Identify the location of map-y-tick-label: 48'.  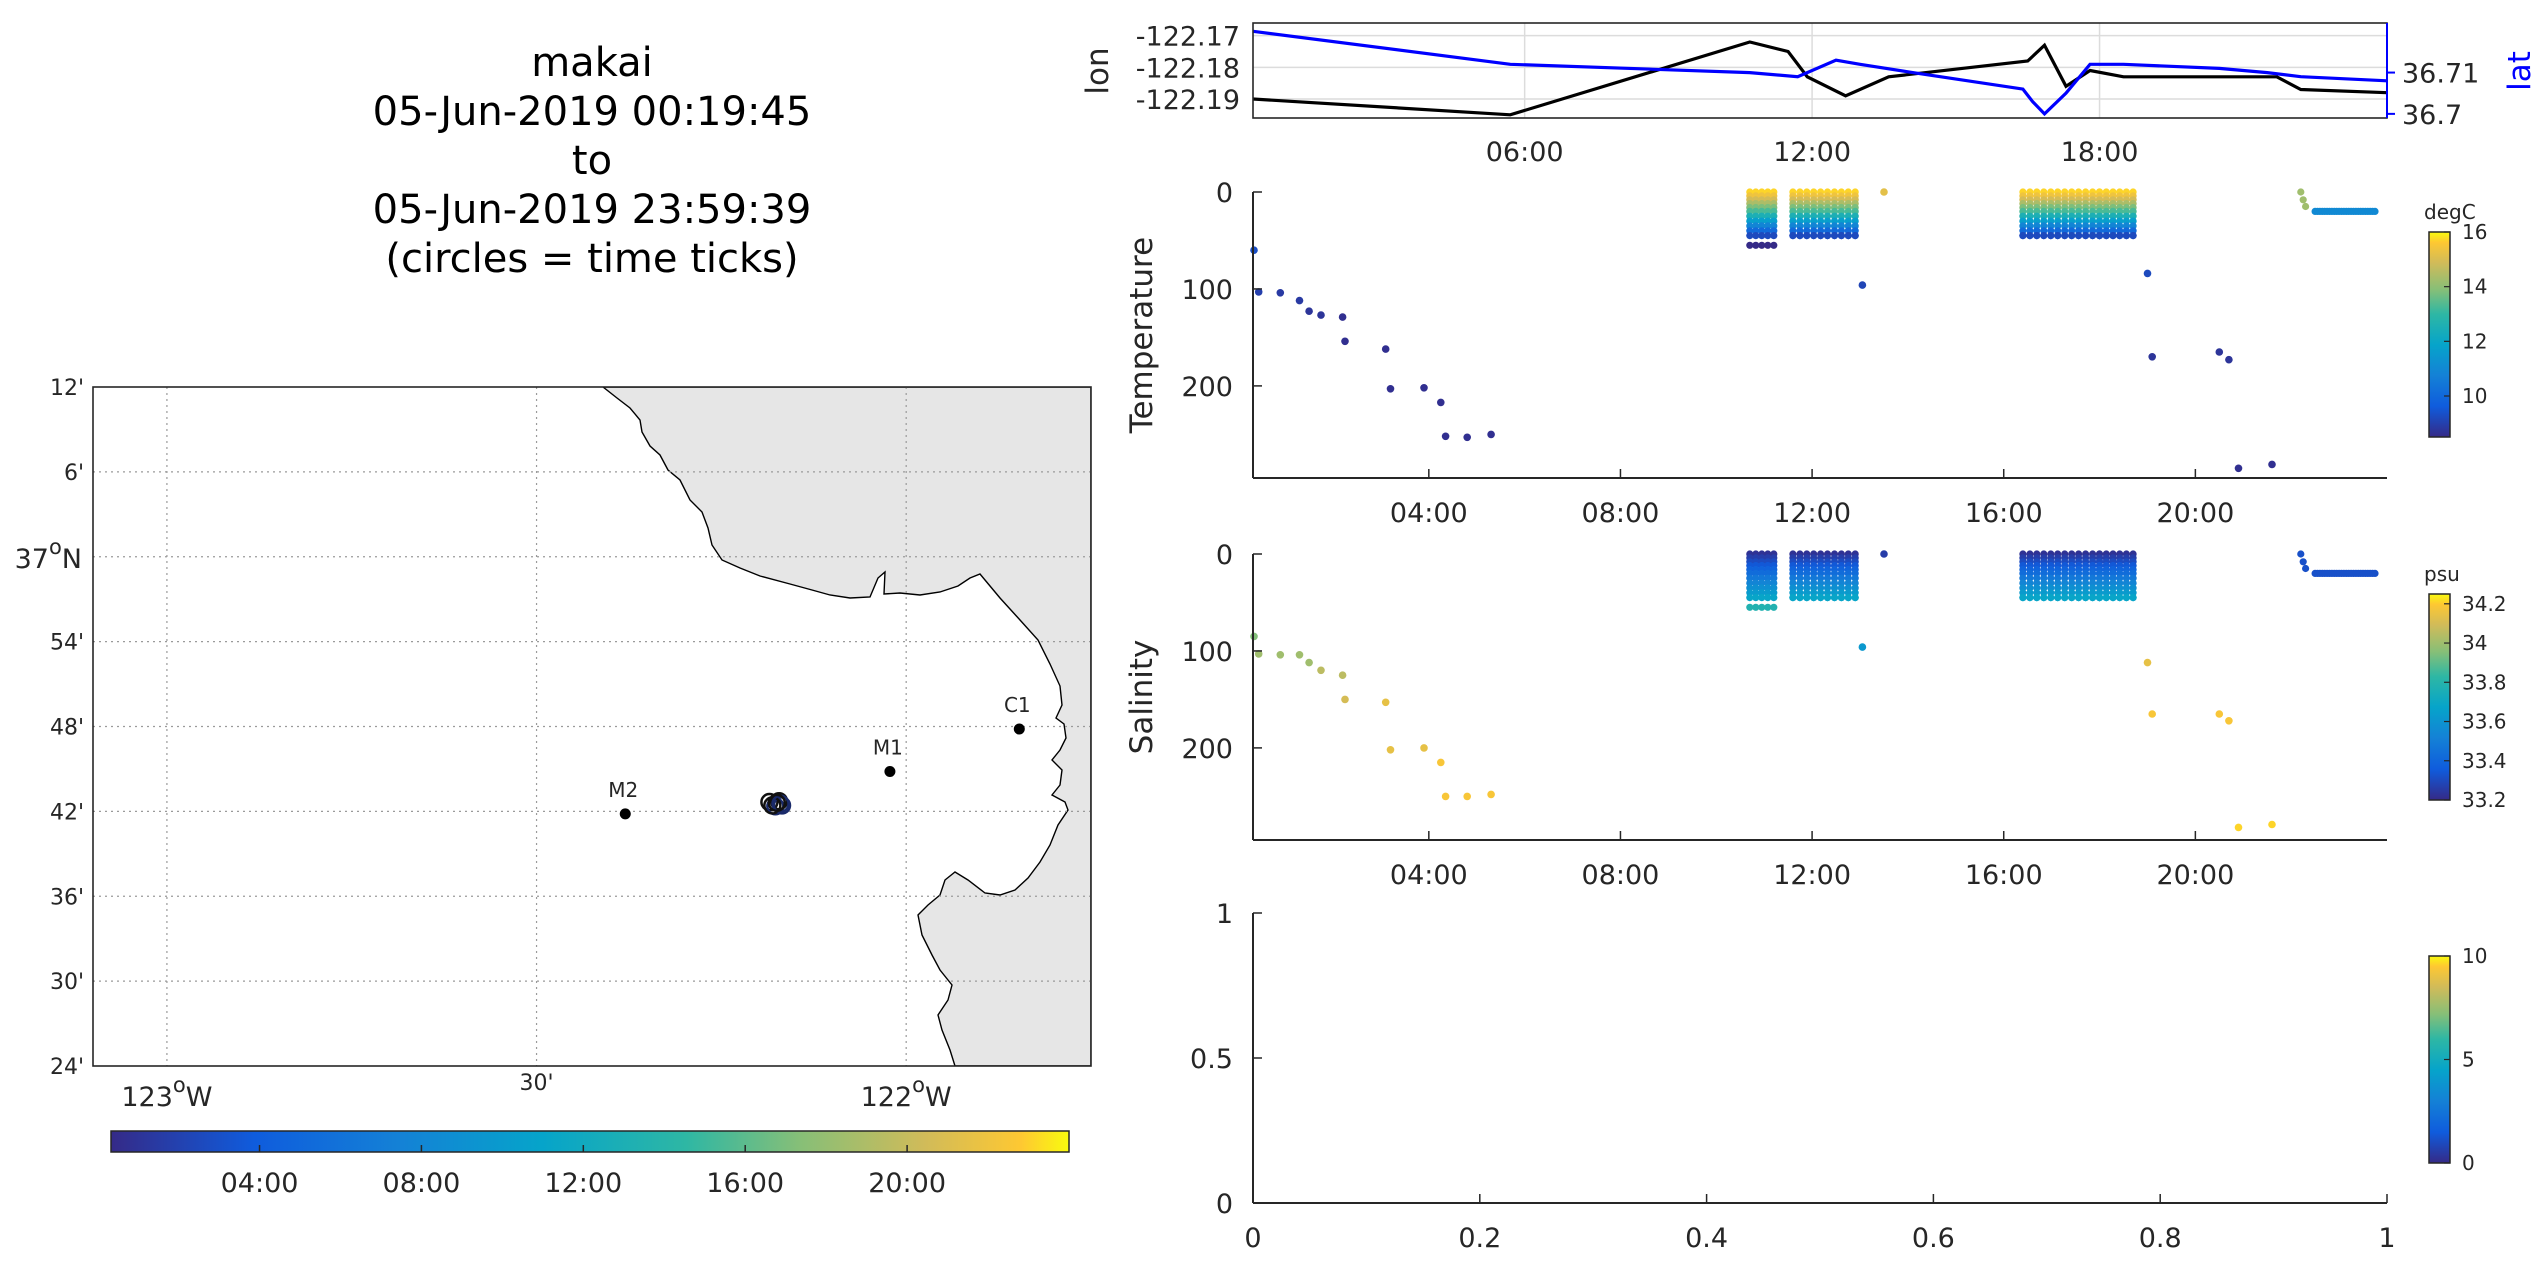
(67, 728).